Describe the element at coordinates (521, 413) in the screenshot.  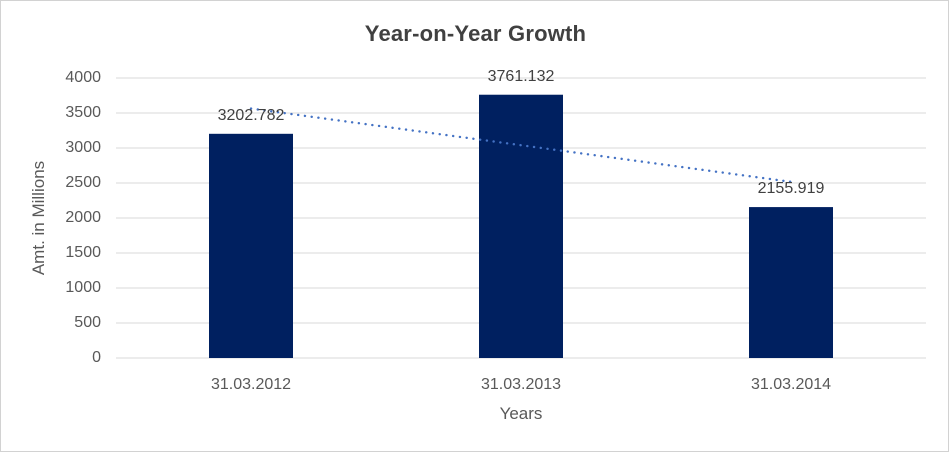
I see `x-axis-title: Years` at that location.